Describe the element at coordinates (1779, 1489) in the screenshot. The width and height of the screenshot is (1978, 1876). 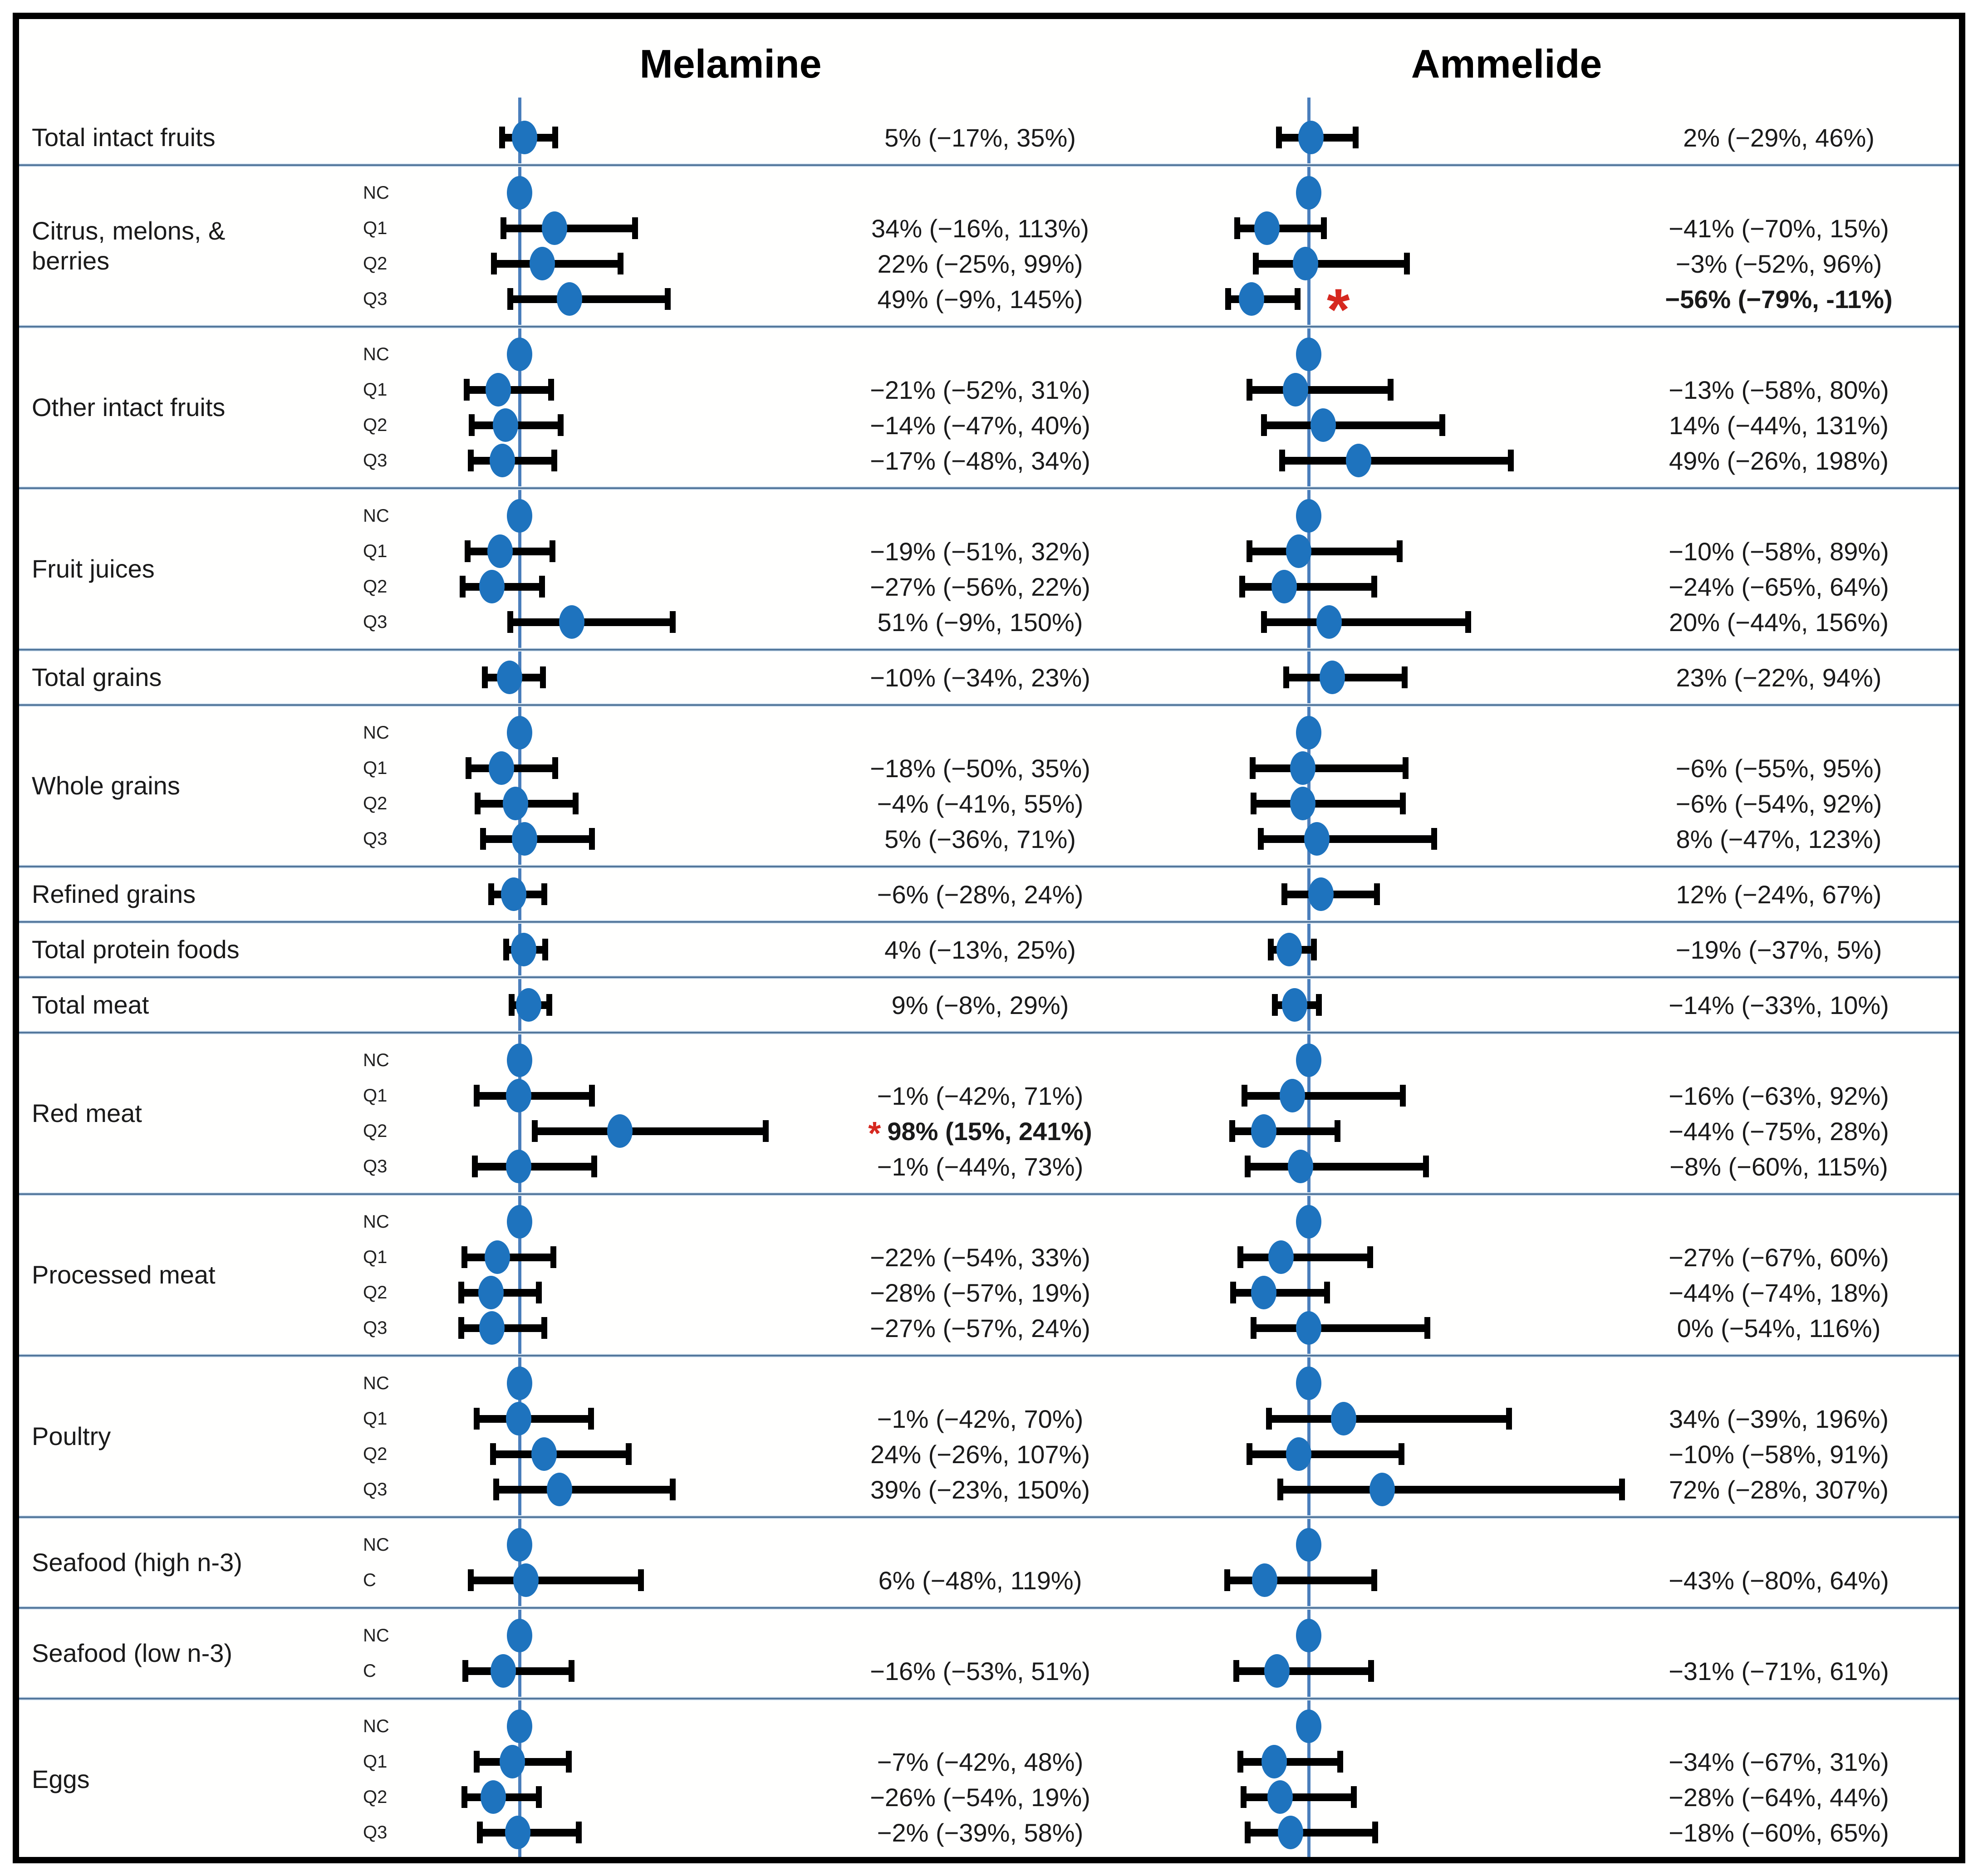
I see `estimate-value-text-ammelide: 72% (−28%, 307%)` at that location.